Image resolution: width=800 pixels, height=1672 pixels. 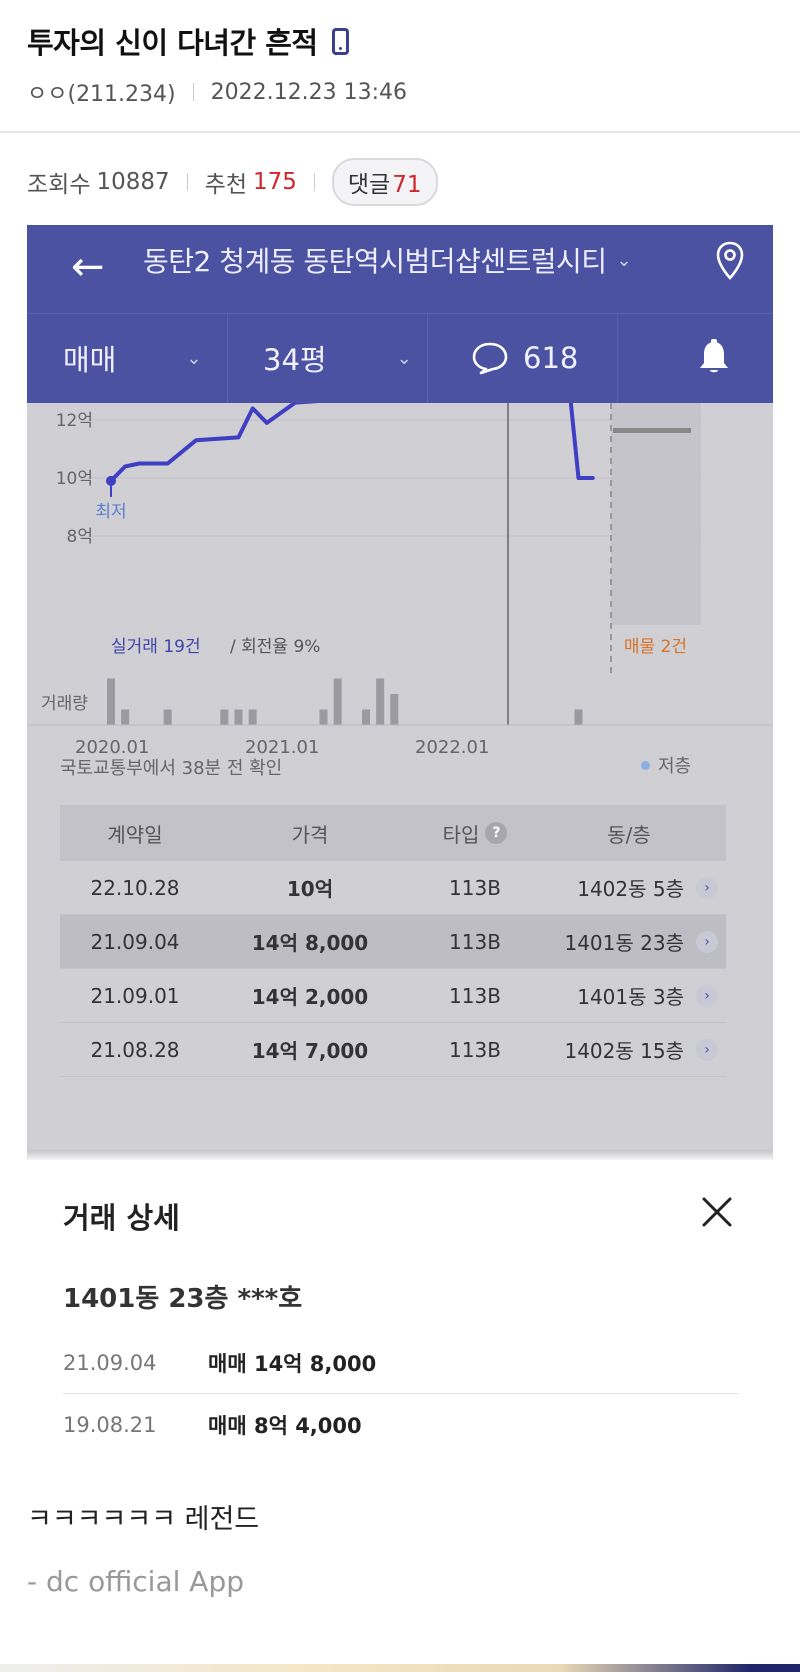 What do you see at coordinates (295, 360) in the screenshot?
I see `area-value: 34평` at bounding box center [295, 360].